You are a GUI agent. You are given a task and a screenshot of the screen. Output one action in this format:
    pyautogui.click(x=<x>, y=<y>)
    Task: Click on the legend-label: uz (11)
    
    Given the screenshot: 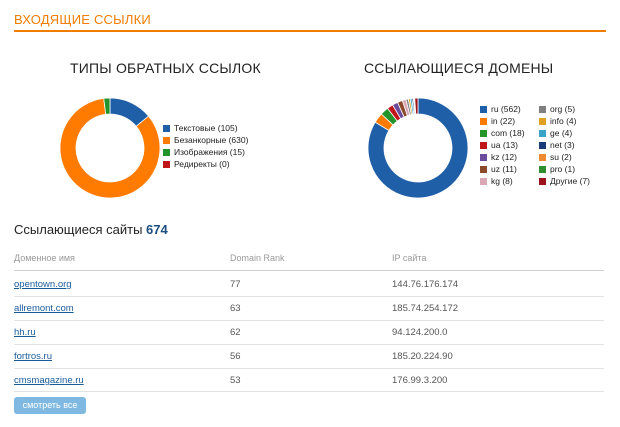 What is the action you would take?
    pyautogui.click(x=504, y=169)
    